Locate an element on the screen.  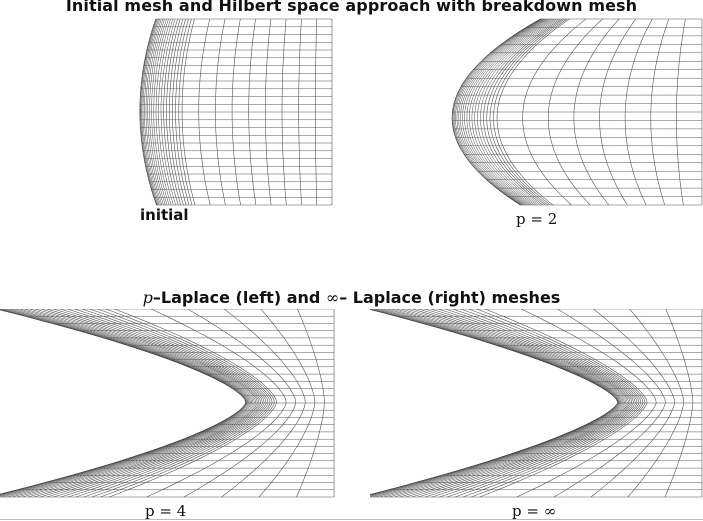
mid-title-p: p is located at coordinates (147, 297).